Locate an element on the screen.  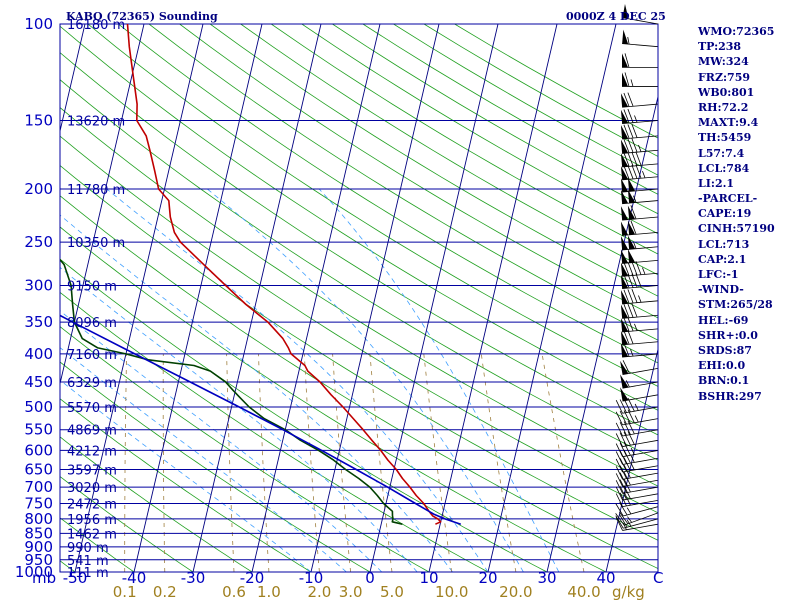
stat-row: WB0:801 is located at coordinates (726, 92).